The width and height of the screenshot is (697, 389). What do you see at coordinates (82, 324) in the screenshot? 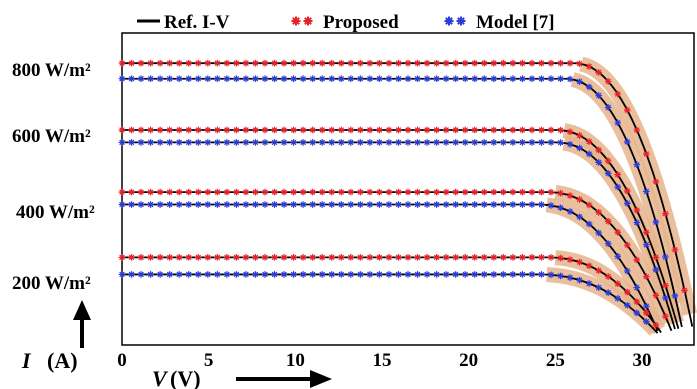
I see `y-axis-arrow` at bounding box center [82, 324].